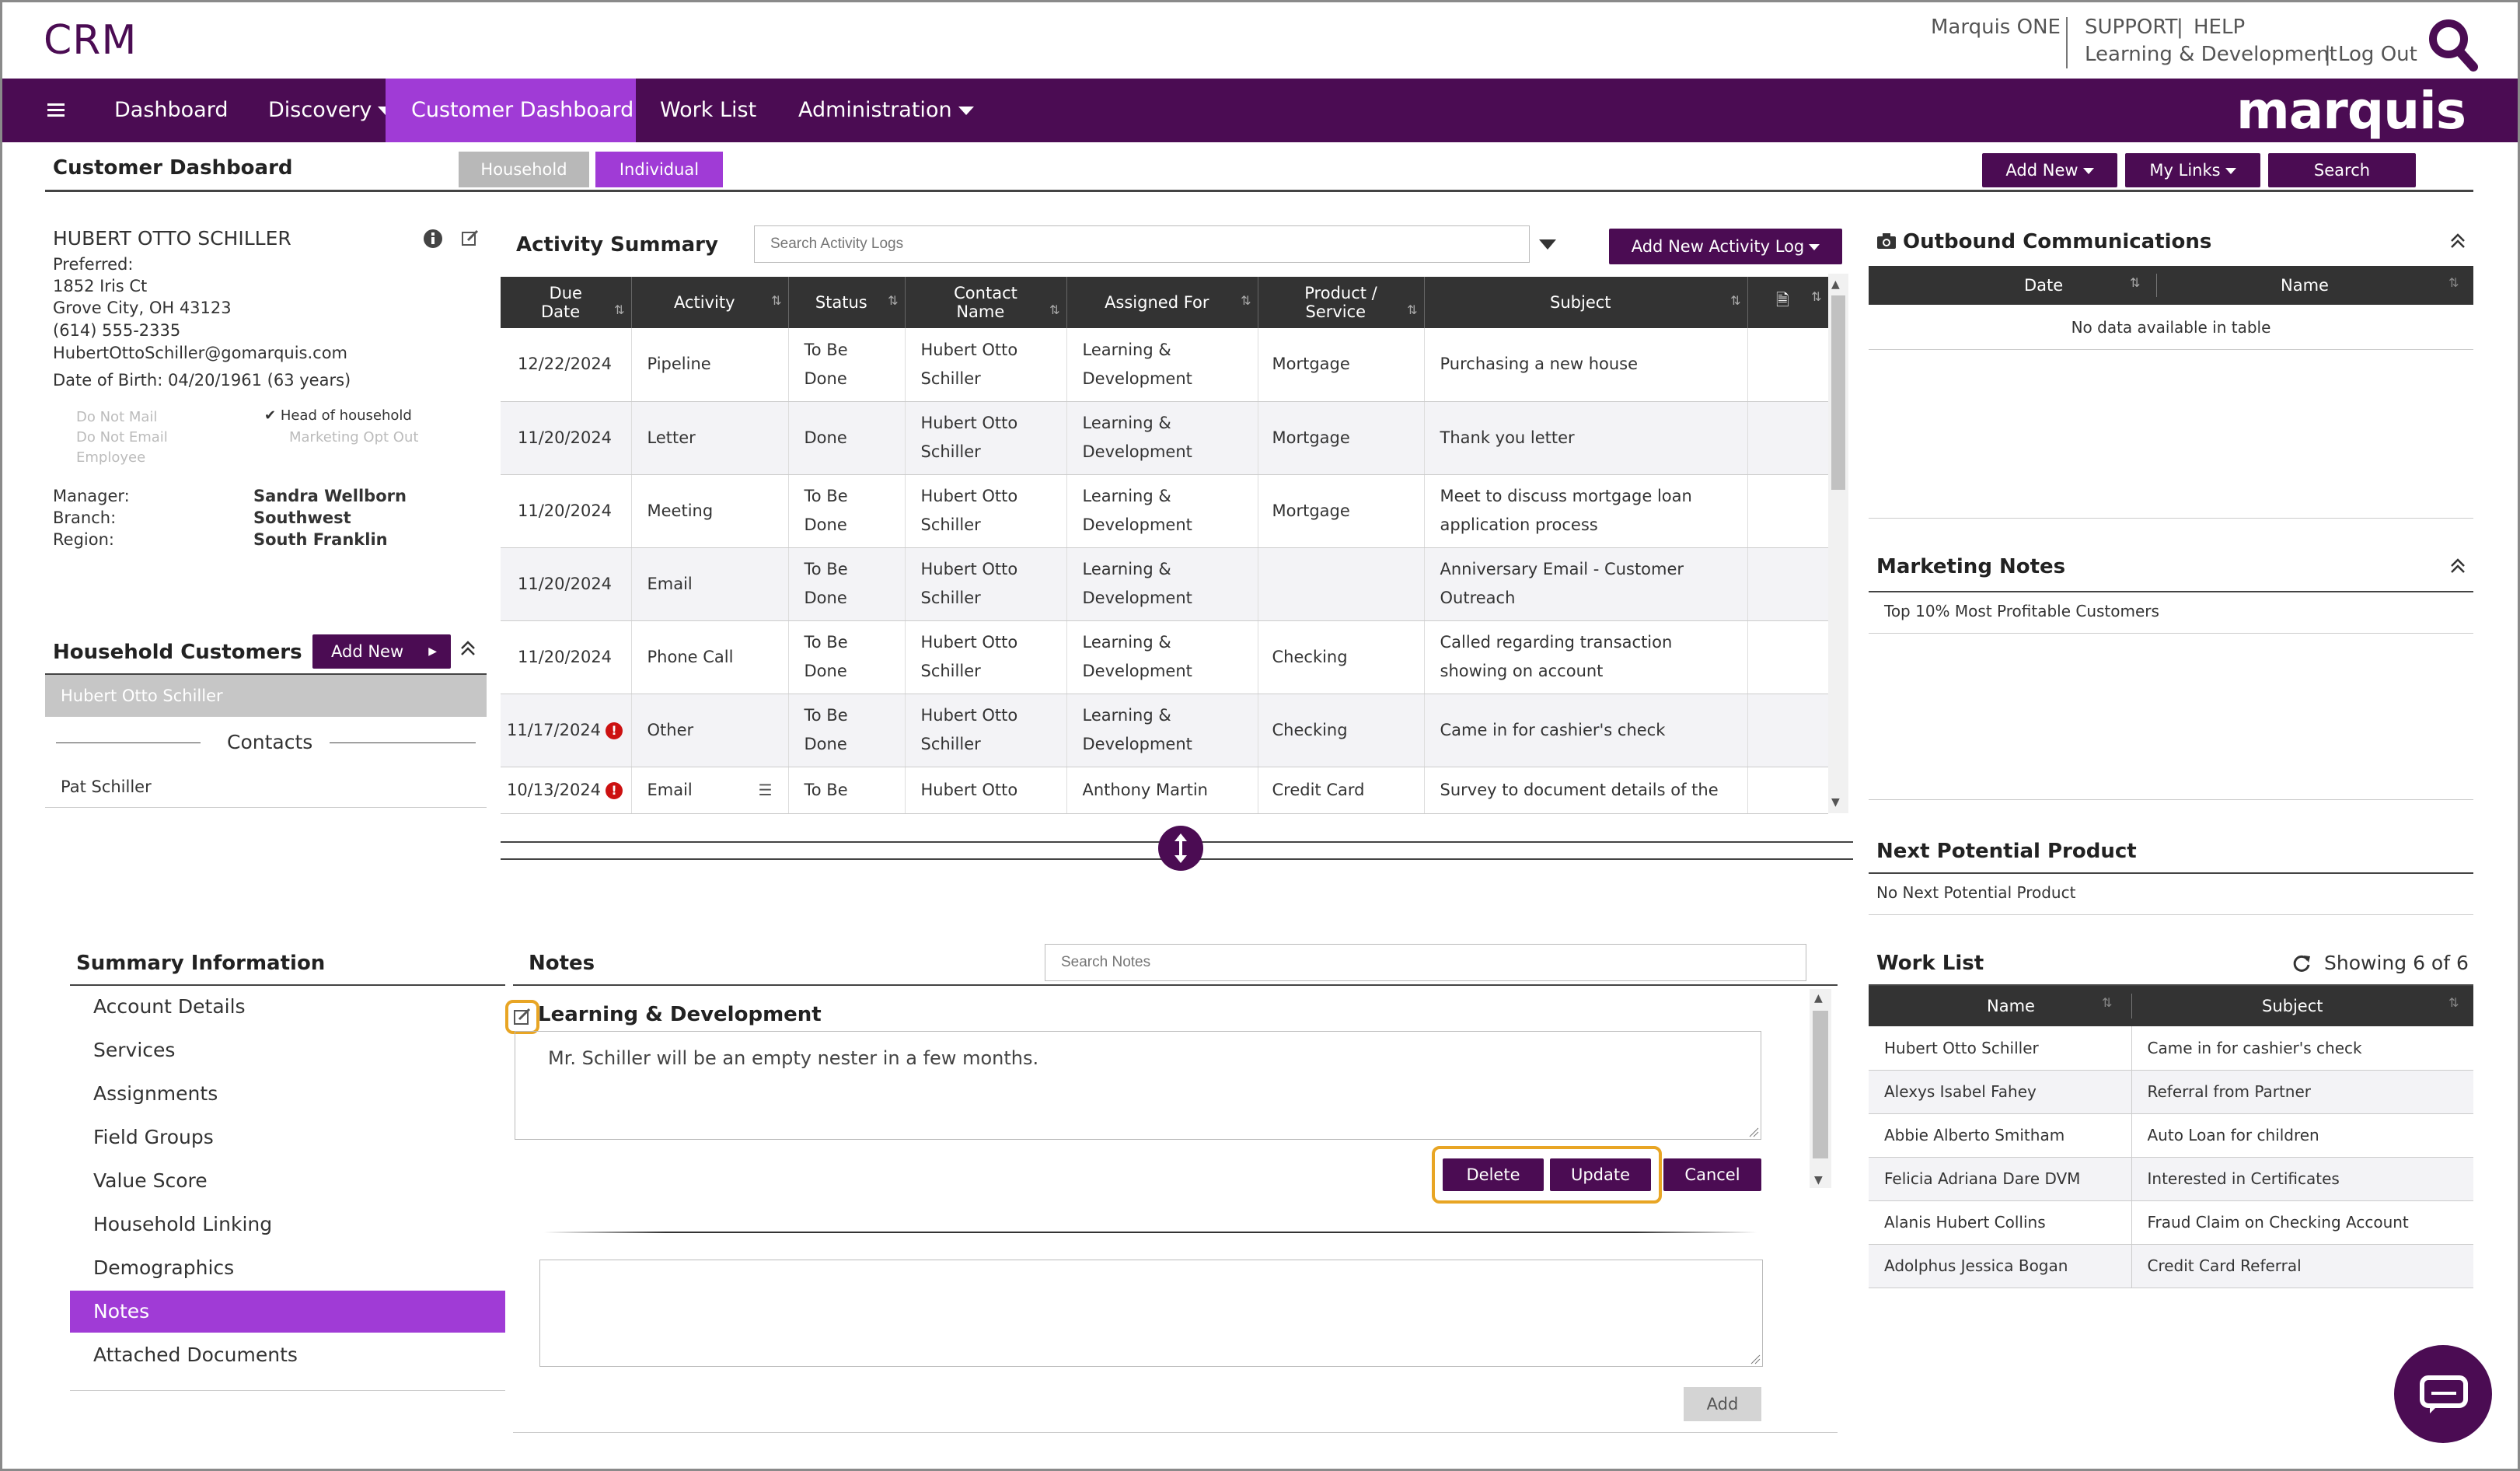  Describe the element at coordinates (765, 789) in the screenshot. I see `list-icon: ☰` at that location.